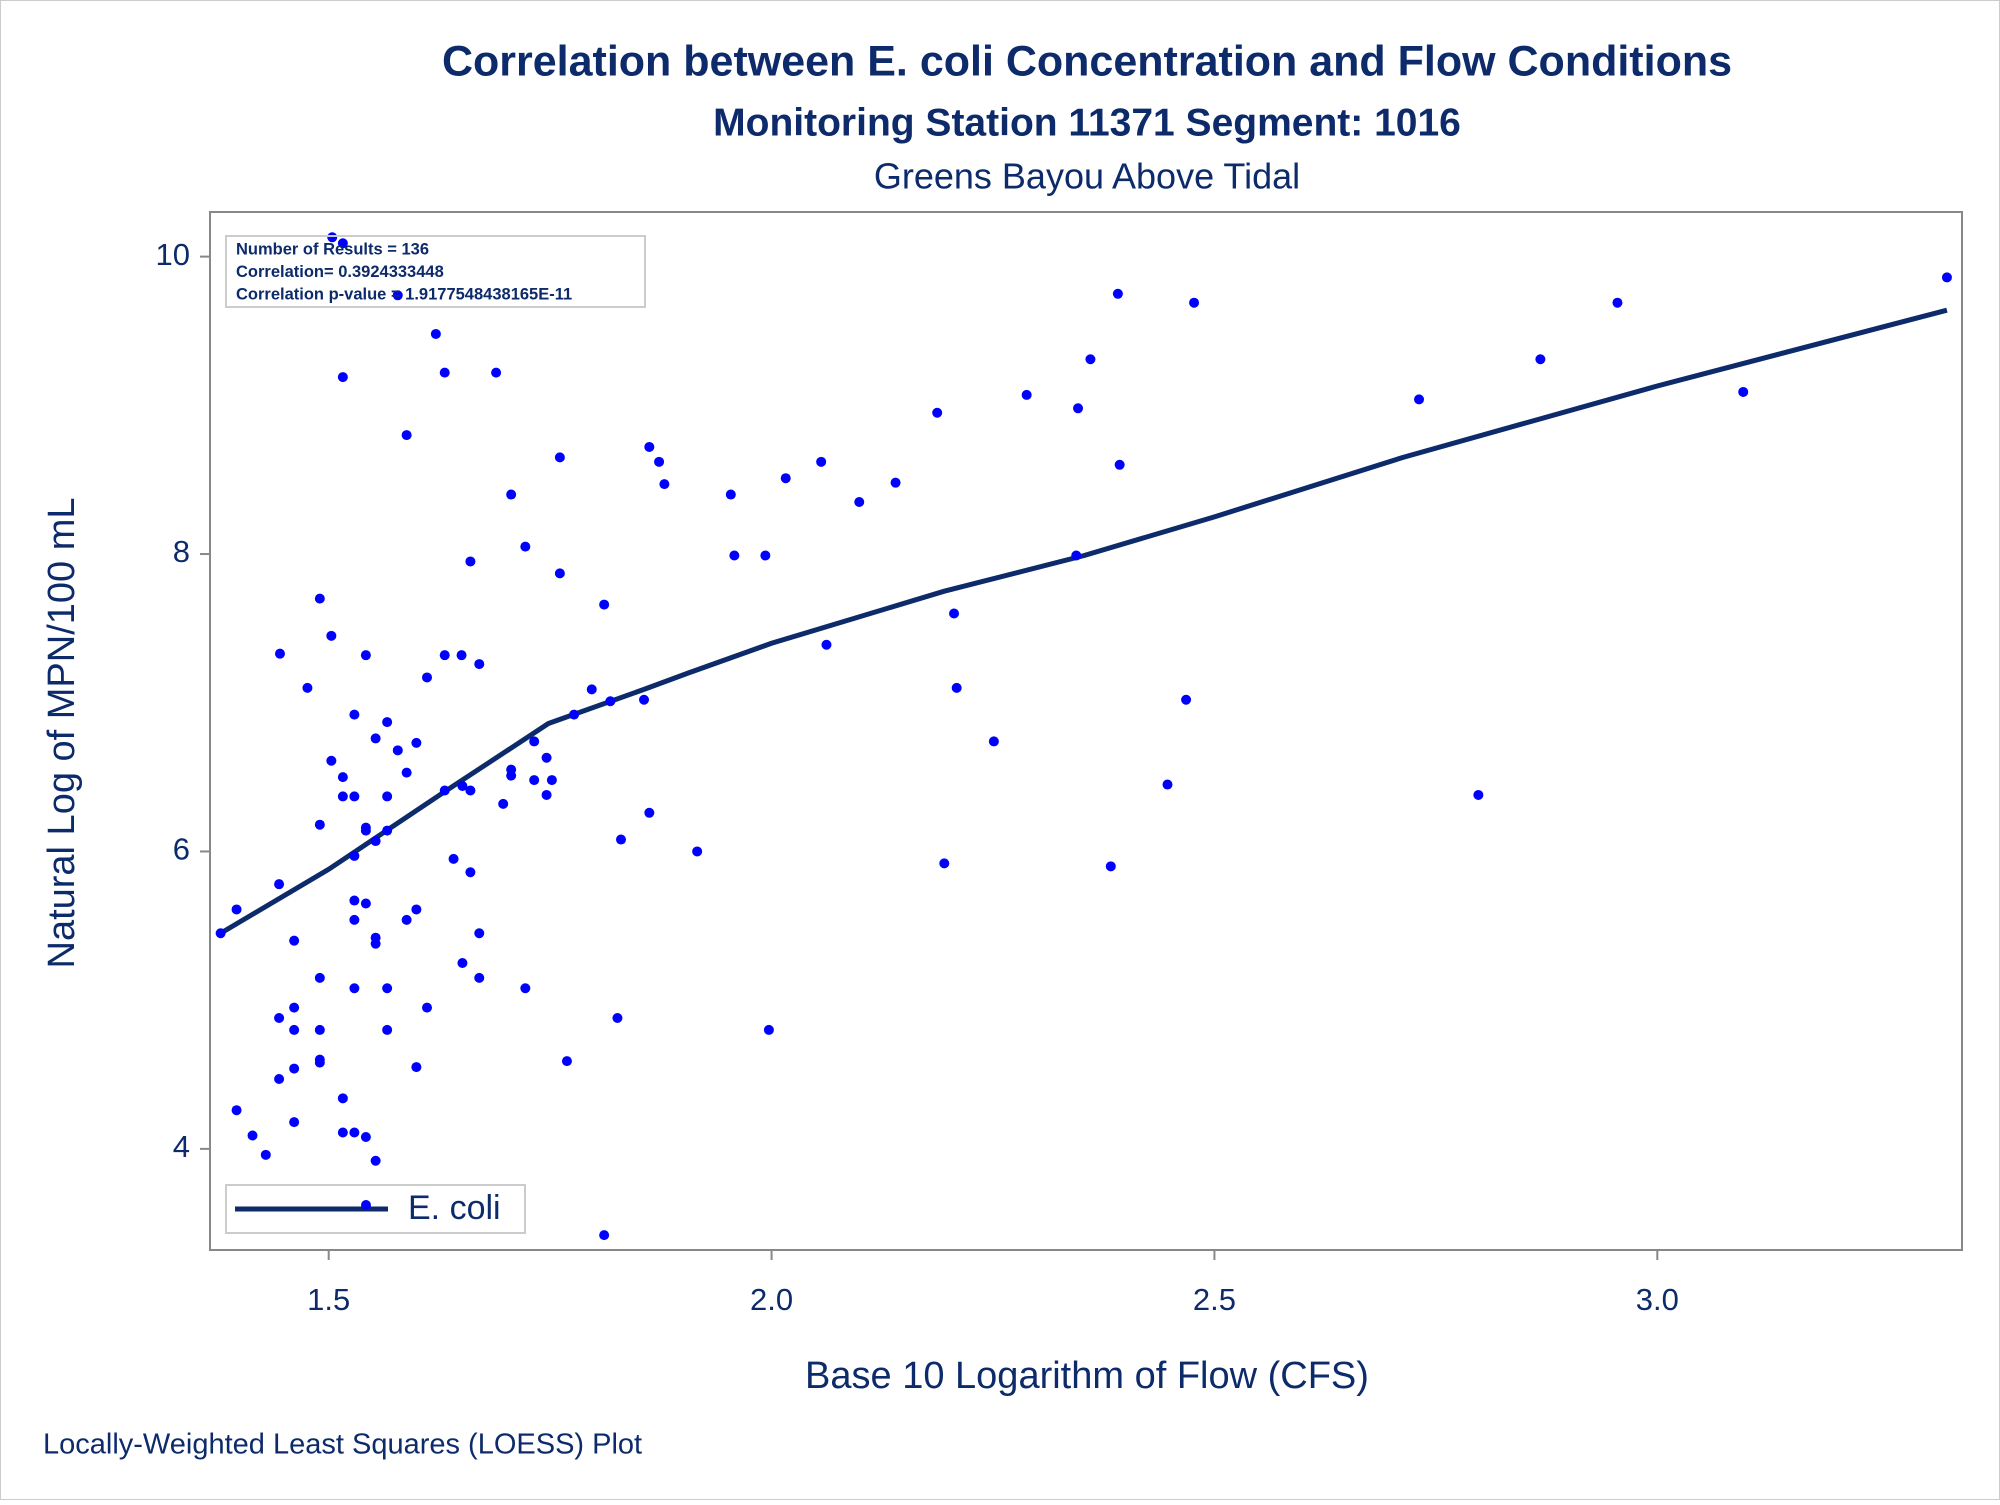 The height and width of the screenshot is (1505, 2000). What do you see at coordinates (181, 551) in the screenshot?
I see `y-tick-label: 8` at bounding box center [181, 551].